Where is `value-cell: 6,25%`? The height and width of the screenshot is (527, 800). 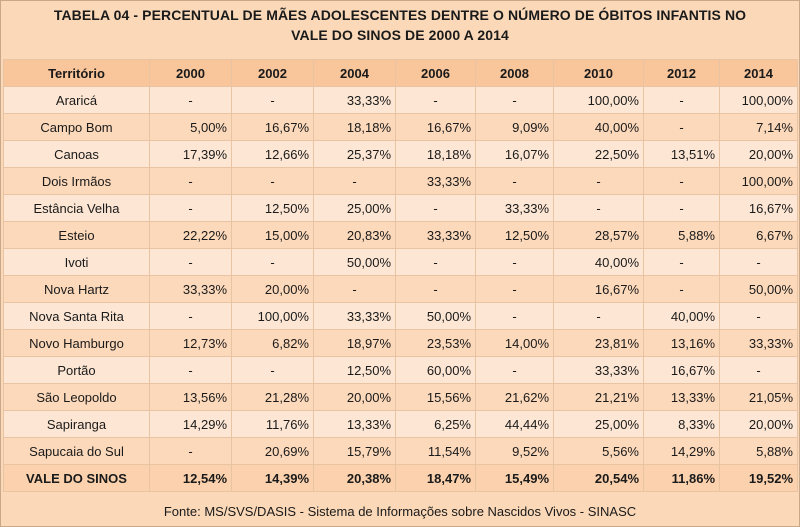 value-cell: 6,25% is located at coordinates (435, 424).